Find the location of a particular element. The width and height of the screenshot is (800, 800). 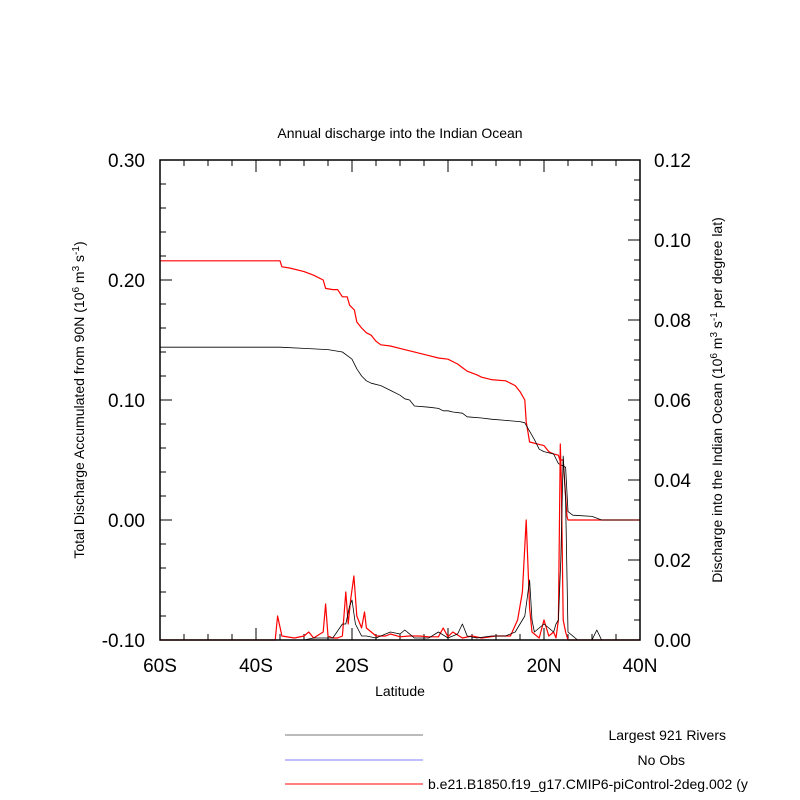

left-y-tick-label: 0.00 is located at coordinates (126, 521).